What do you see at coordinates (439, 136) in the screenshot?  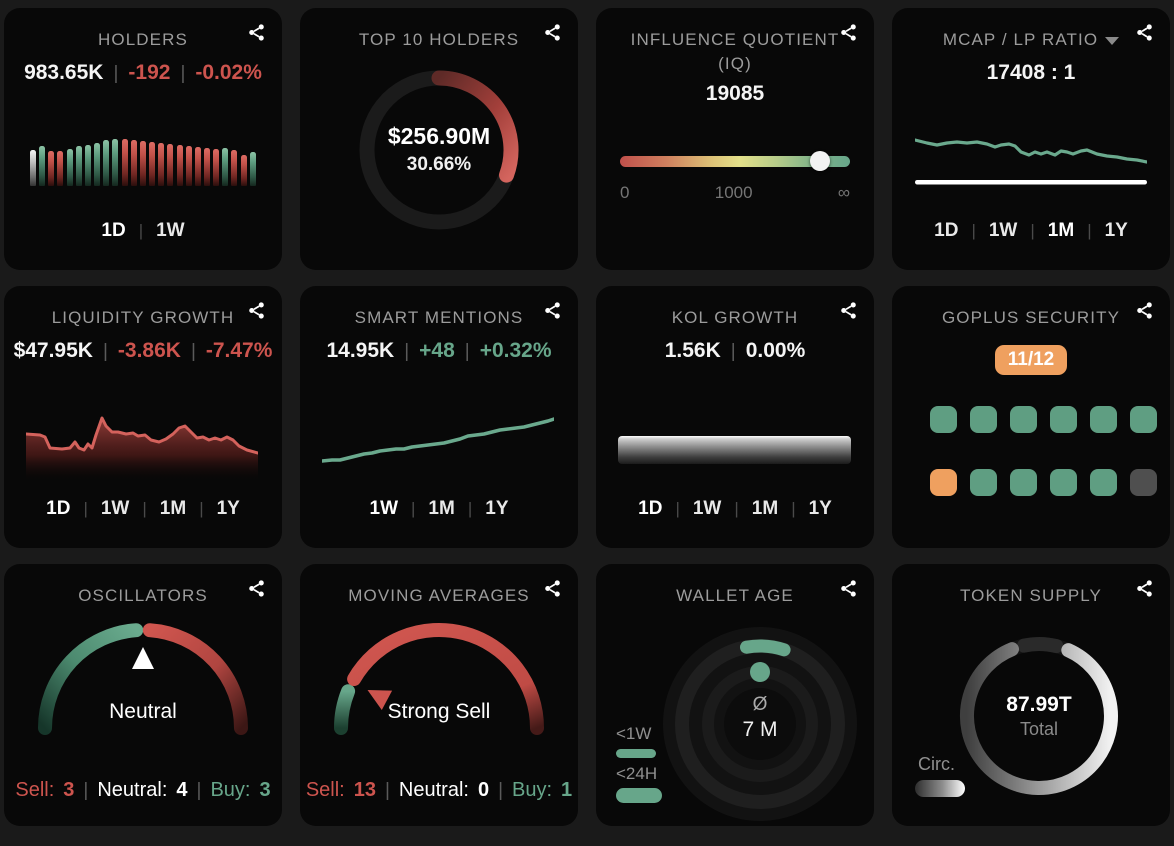 I see `top10-value: $256.90M` at bounding box center [439, 136].